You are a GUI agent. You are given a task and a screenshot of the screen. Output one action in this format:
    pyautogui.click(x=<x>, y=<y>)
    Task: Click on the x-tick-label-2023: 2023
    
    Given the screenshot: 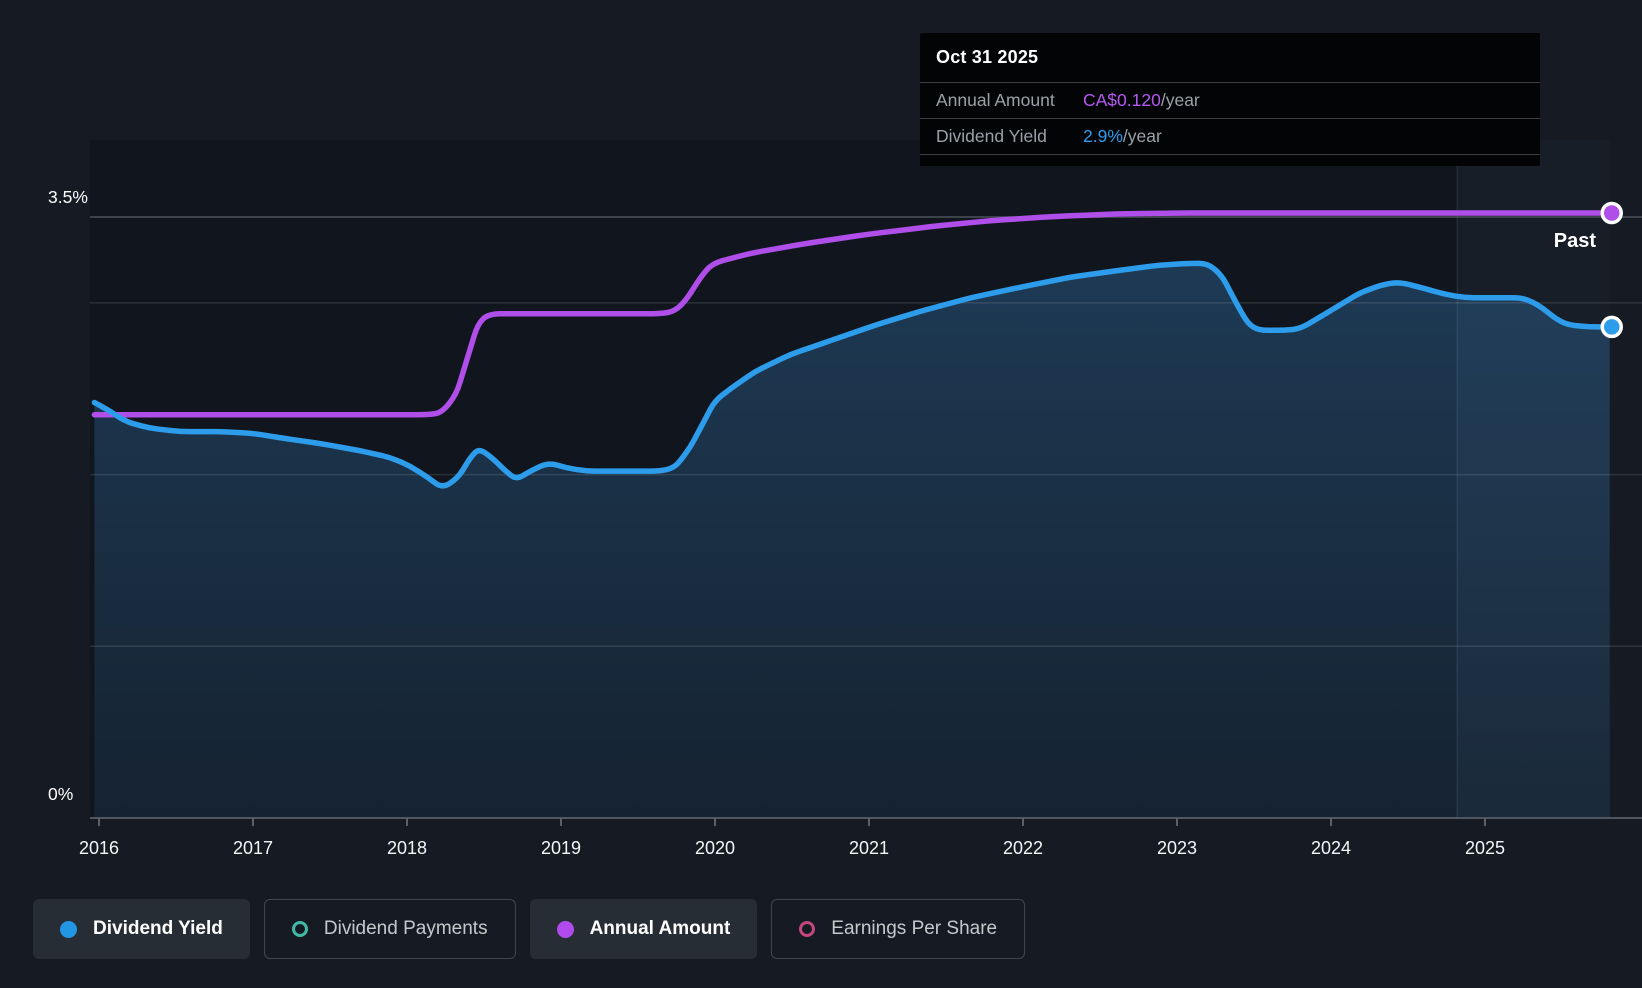 What is the action you would take?
    pyautogui.click(x=1177, y=848)
    